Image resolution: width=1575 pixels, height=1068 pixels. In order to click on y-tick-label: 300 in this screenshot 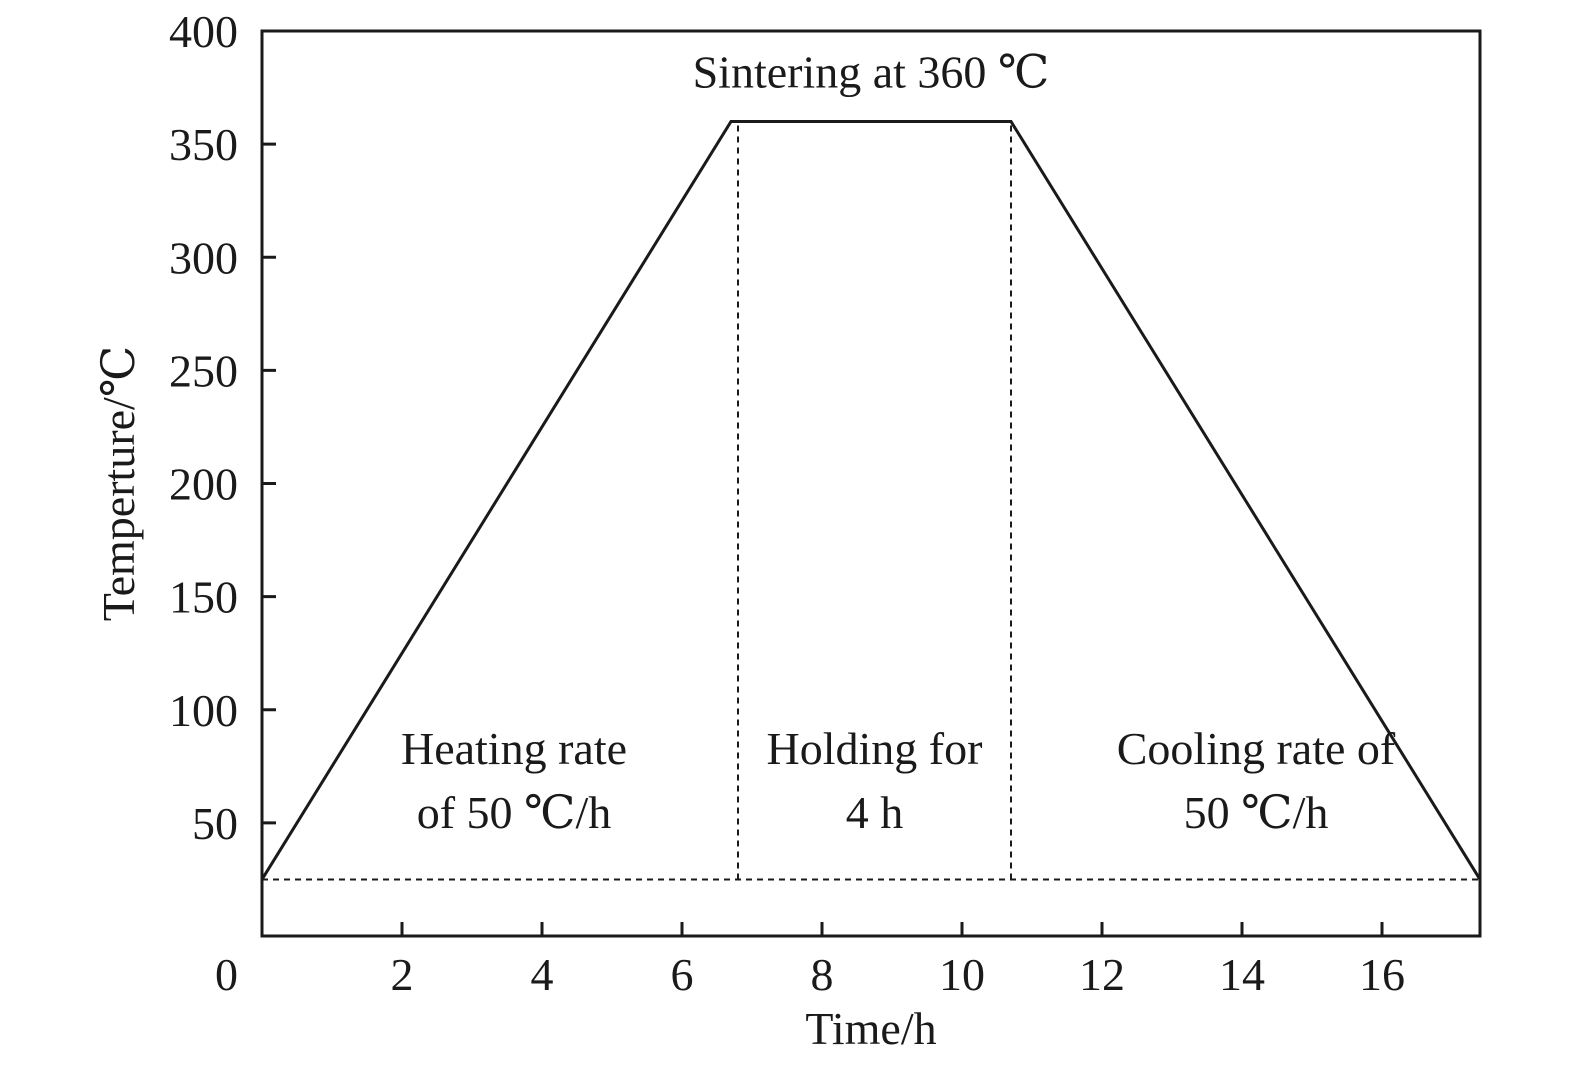, I will do `click(203, 257)`.